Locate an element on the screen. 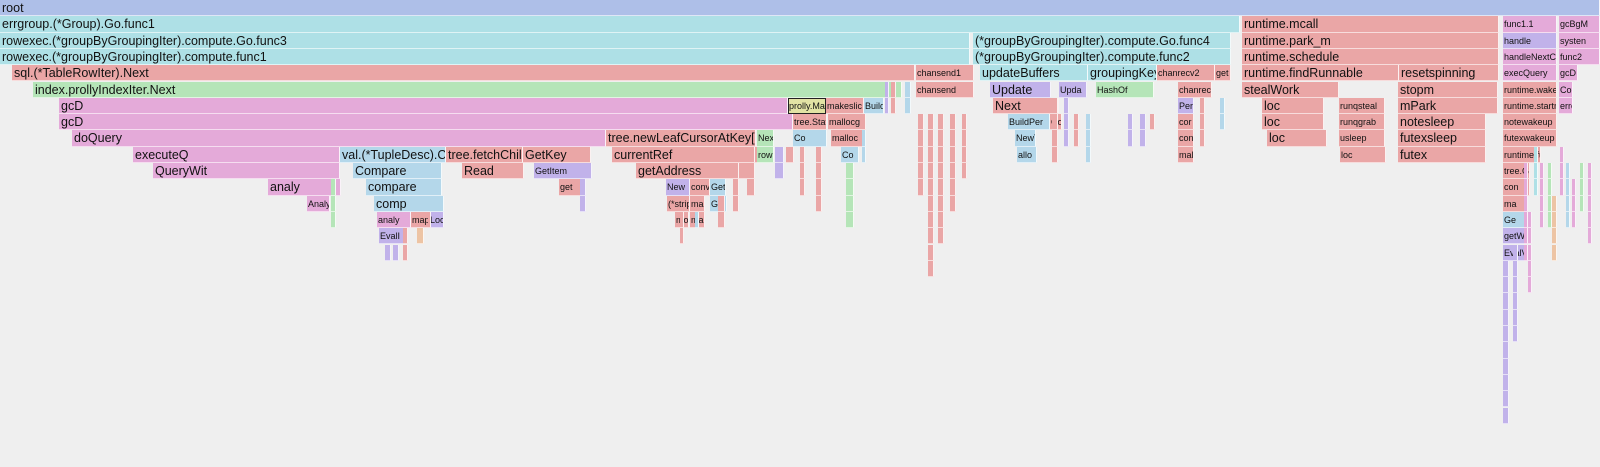 The width and height of the screenshot is (1600, 467). frame-next-func1: Next.func1 is located at coordinates (765, 138).